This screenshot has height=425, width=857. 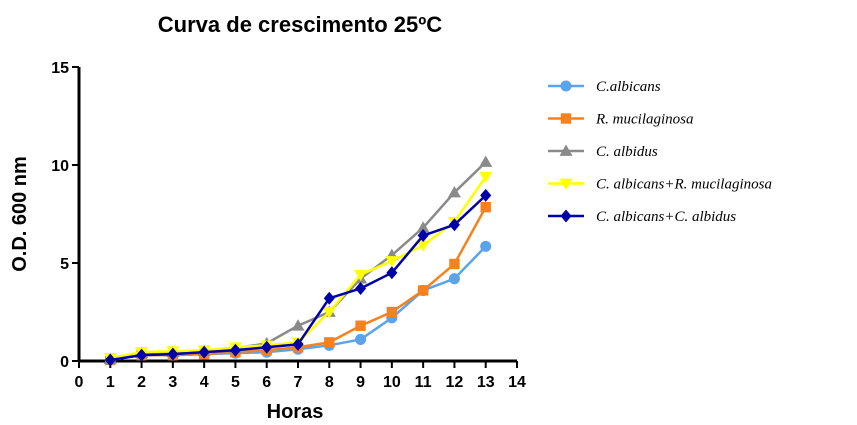 What do you see at coordinates (60, 166) in the screenshot?
I see `y-tick-label: 10` at bounding box center [60, 166].